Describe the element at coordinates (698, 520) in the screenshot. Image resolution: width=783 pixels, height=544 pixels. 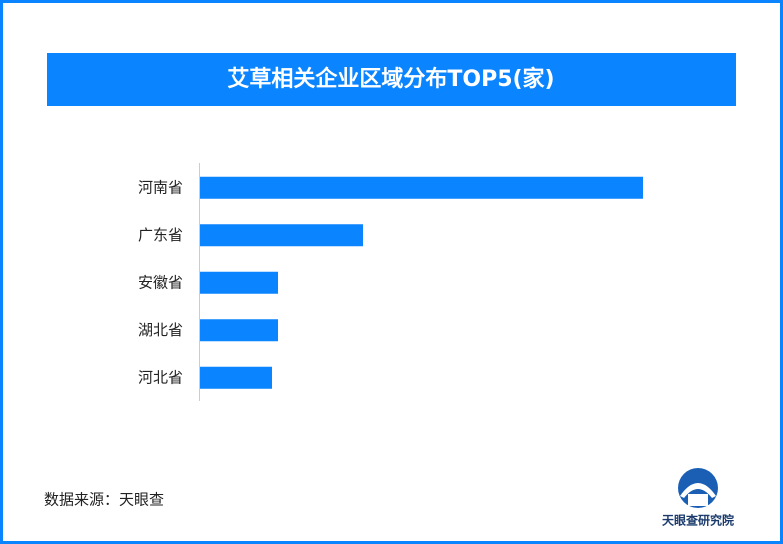
I see `logo-text: 天眼查研究院` at that location.